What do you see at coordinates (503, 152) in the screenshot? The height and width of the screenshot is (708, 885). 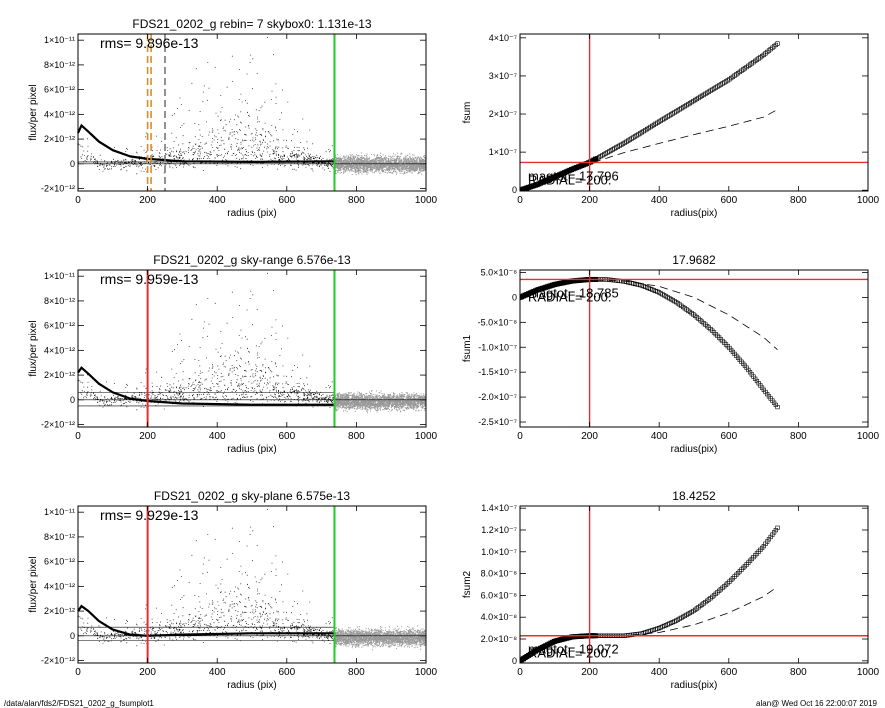 I see `y-tick-label: 1×10⁻⁷` at bounding box center [503, 152].